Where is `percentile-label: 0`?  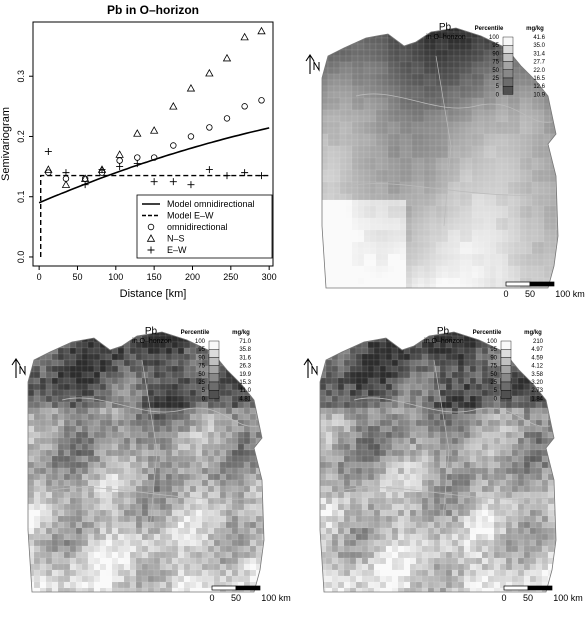 percentile-label: 0 is located at coordinates (204, 399).